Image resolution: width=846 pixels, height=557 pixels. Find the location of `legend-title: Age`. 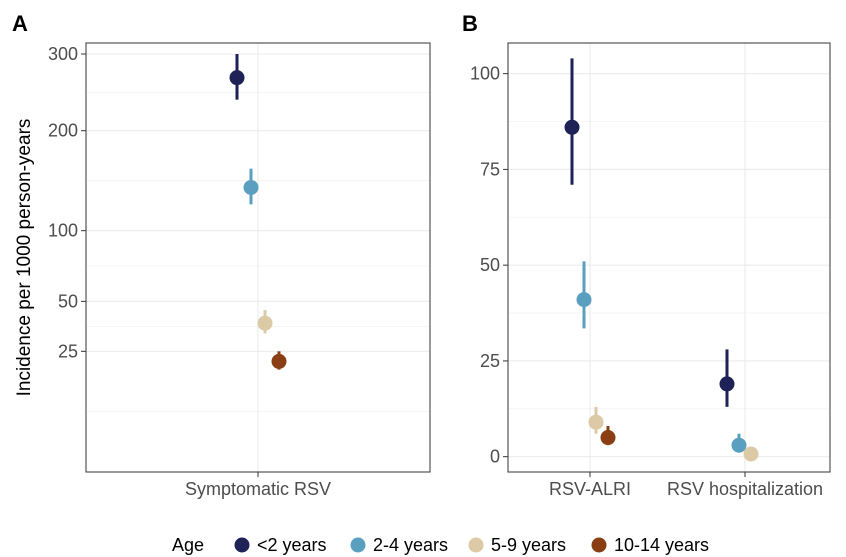

legend-title: Age is located at coordinates (188, 545).